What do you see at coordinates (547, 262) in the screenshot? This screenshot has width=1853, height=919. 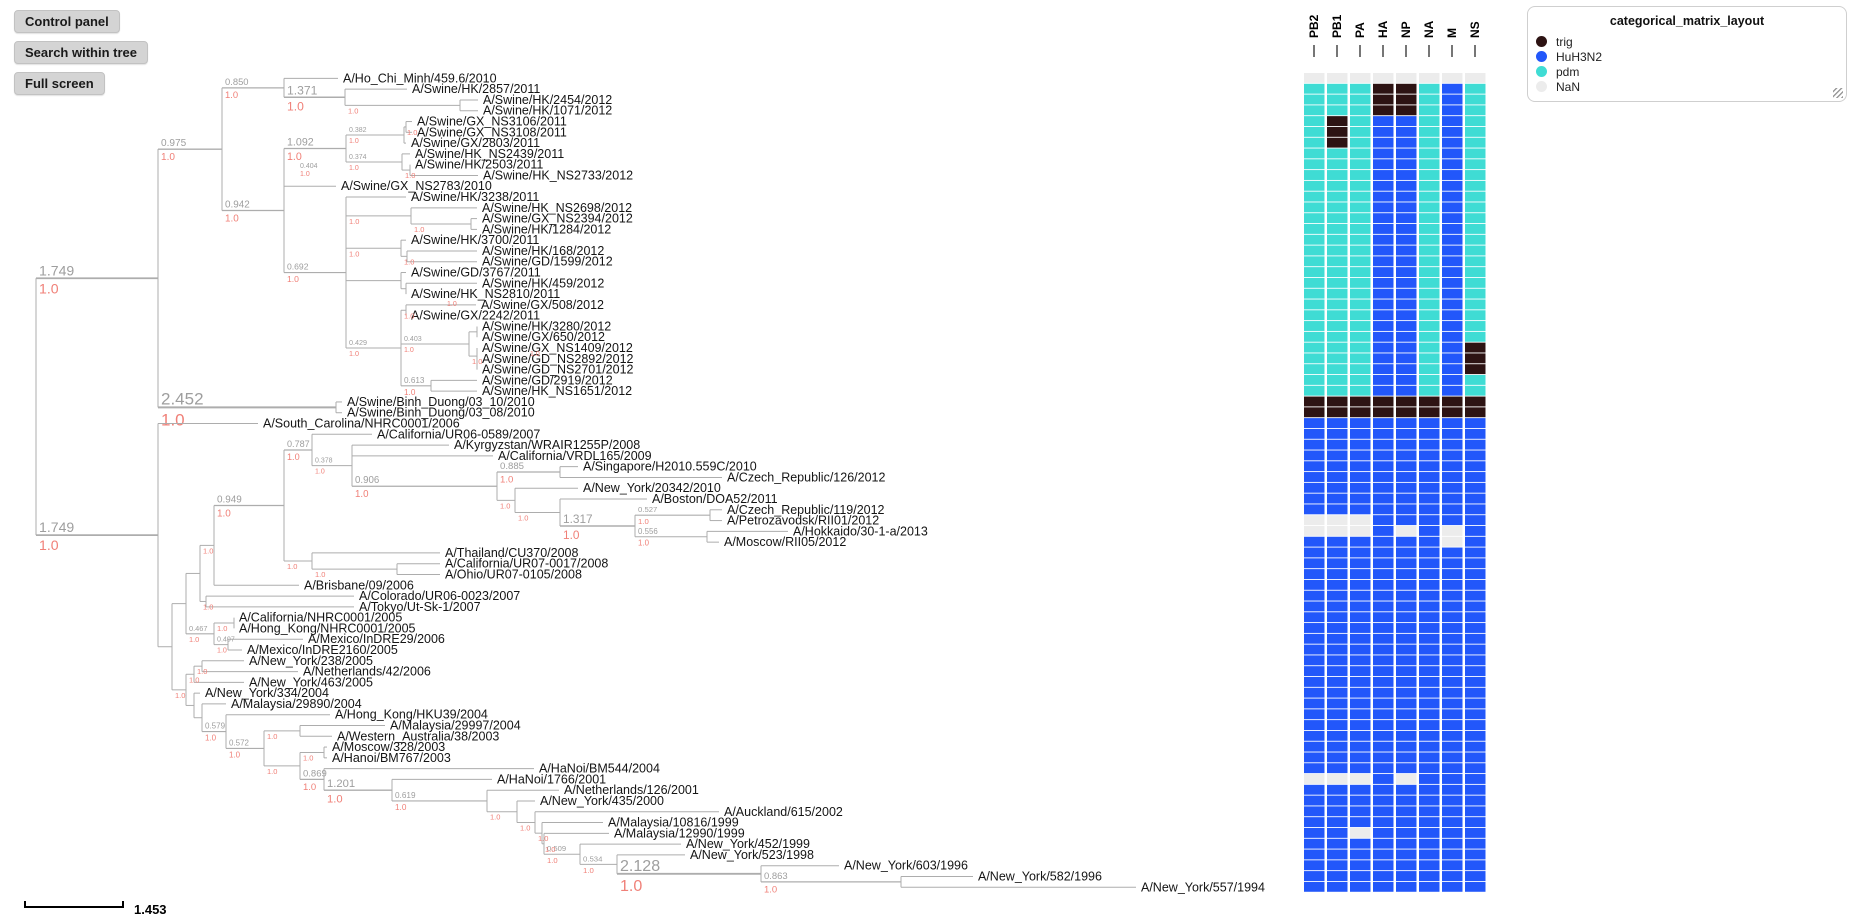 I see `taxon-label: A/Swine/GD/1599/2012` at bounding box center [547, 262].